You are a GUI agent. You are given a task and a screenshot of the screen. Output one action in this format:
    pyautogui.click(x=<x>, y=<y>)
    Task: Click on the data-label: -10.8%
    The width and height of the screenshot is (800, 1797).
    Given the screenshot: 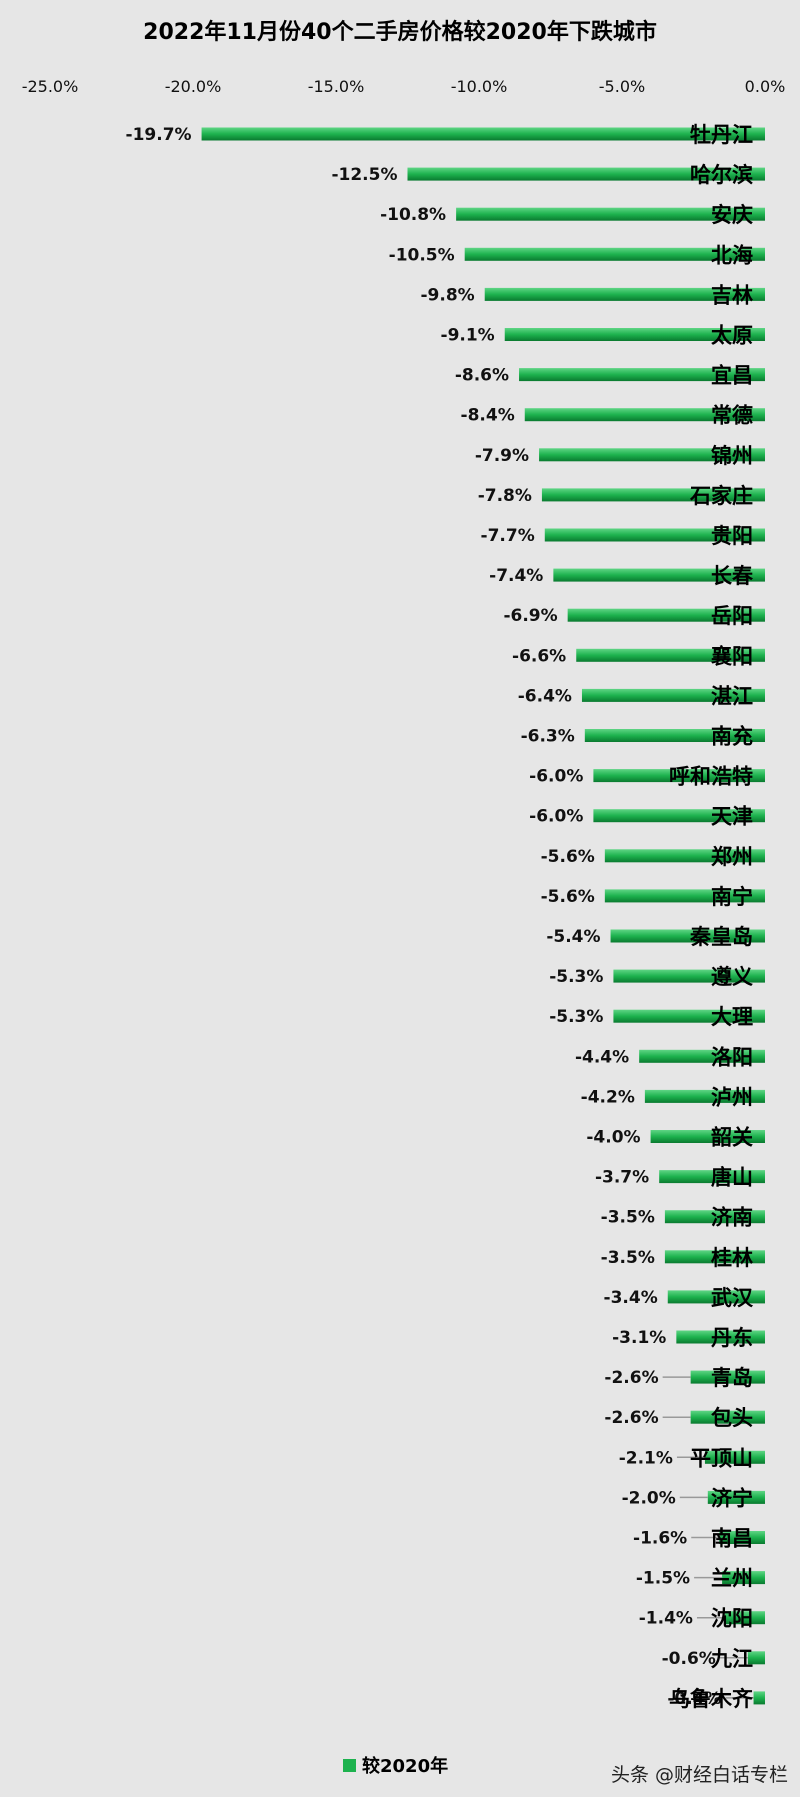 What is the action you would take?
    pyautogui.click(x=413, y=215)
    